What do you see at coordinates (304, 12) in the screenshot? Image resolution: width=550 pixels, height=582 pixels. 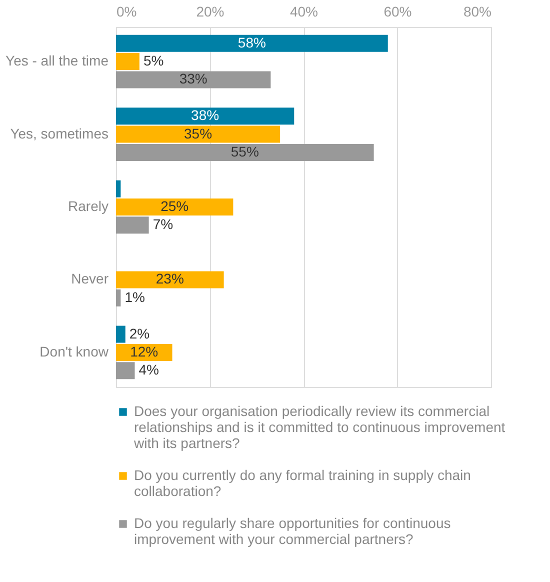 I see `x-tick-label: 40%` at bounding box center [304, 12].